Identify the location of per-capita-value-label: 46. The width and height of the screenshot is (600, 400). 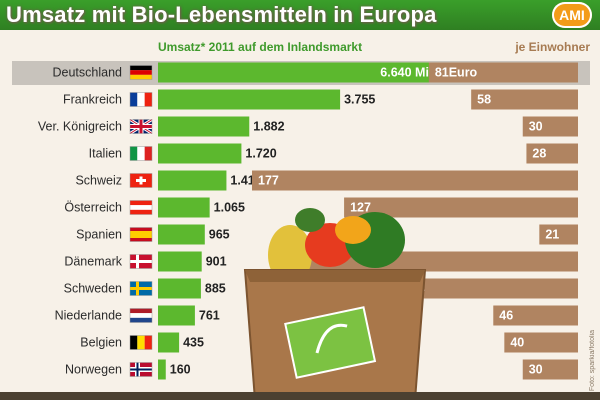
(506, 316).